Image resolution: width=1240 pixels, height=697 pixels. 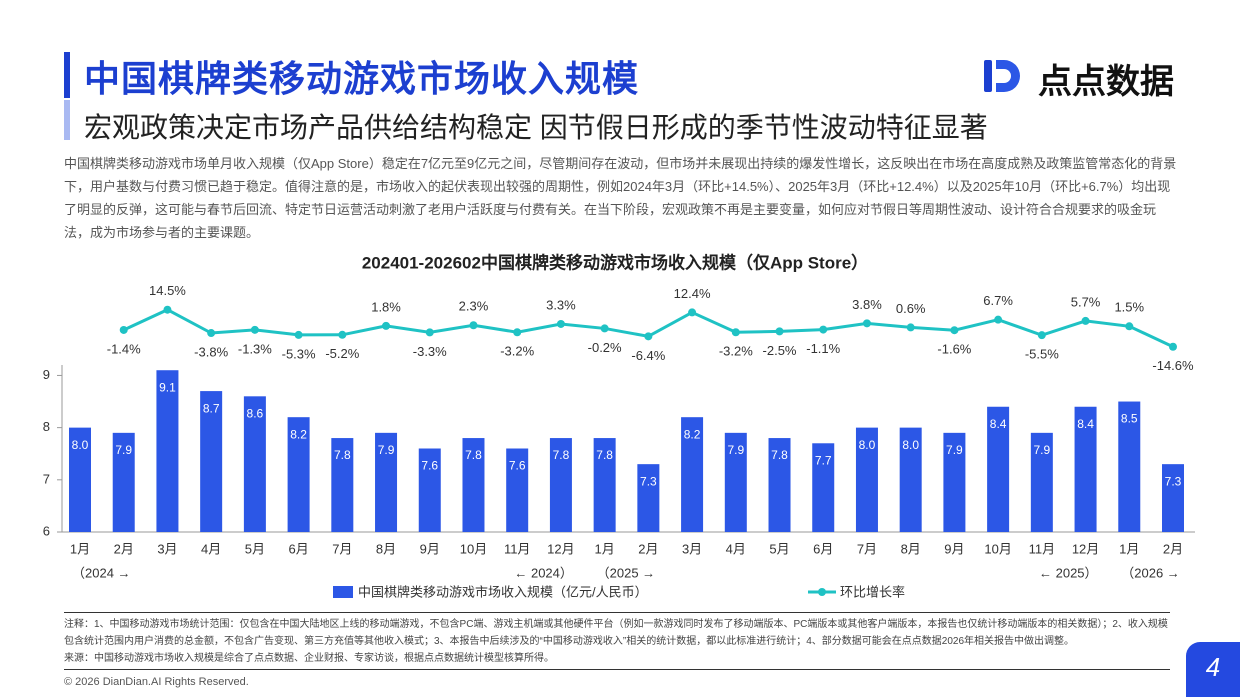 What do you see at coordinates (46, 530) in the screenshot?
I see `y-tick-label: 6` at bounding box center [46, 530].